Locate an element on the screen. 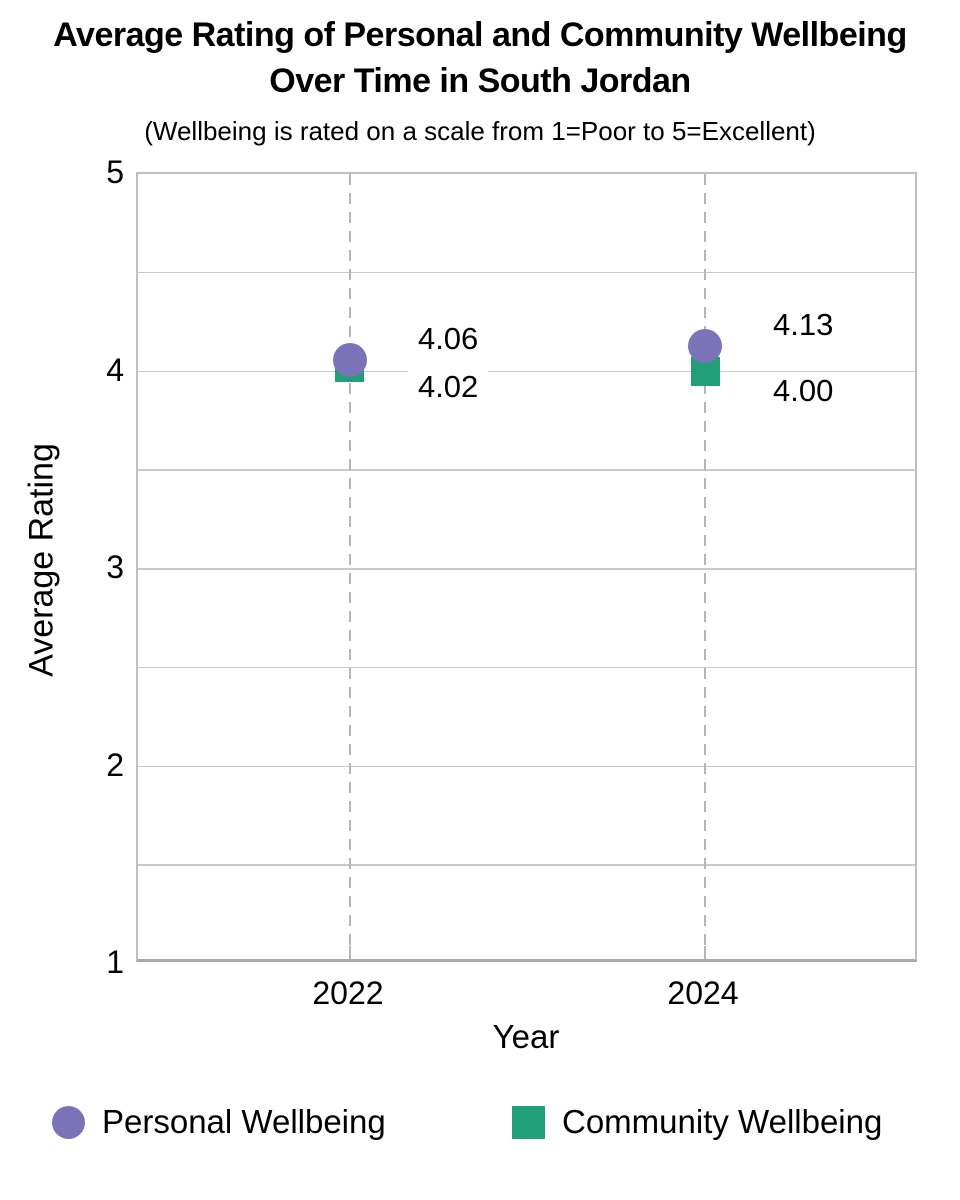 This screenshot has width=960, height=1200. gridline-y-1.5 is located at coordinates (526, 865).